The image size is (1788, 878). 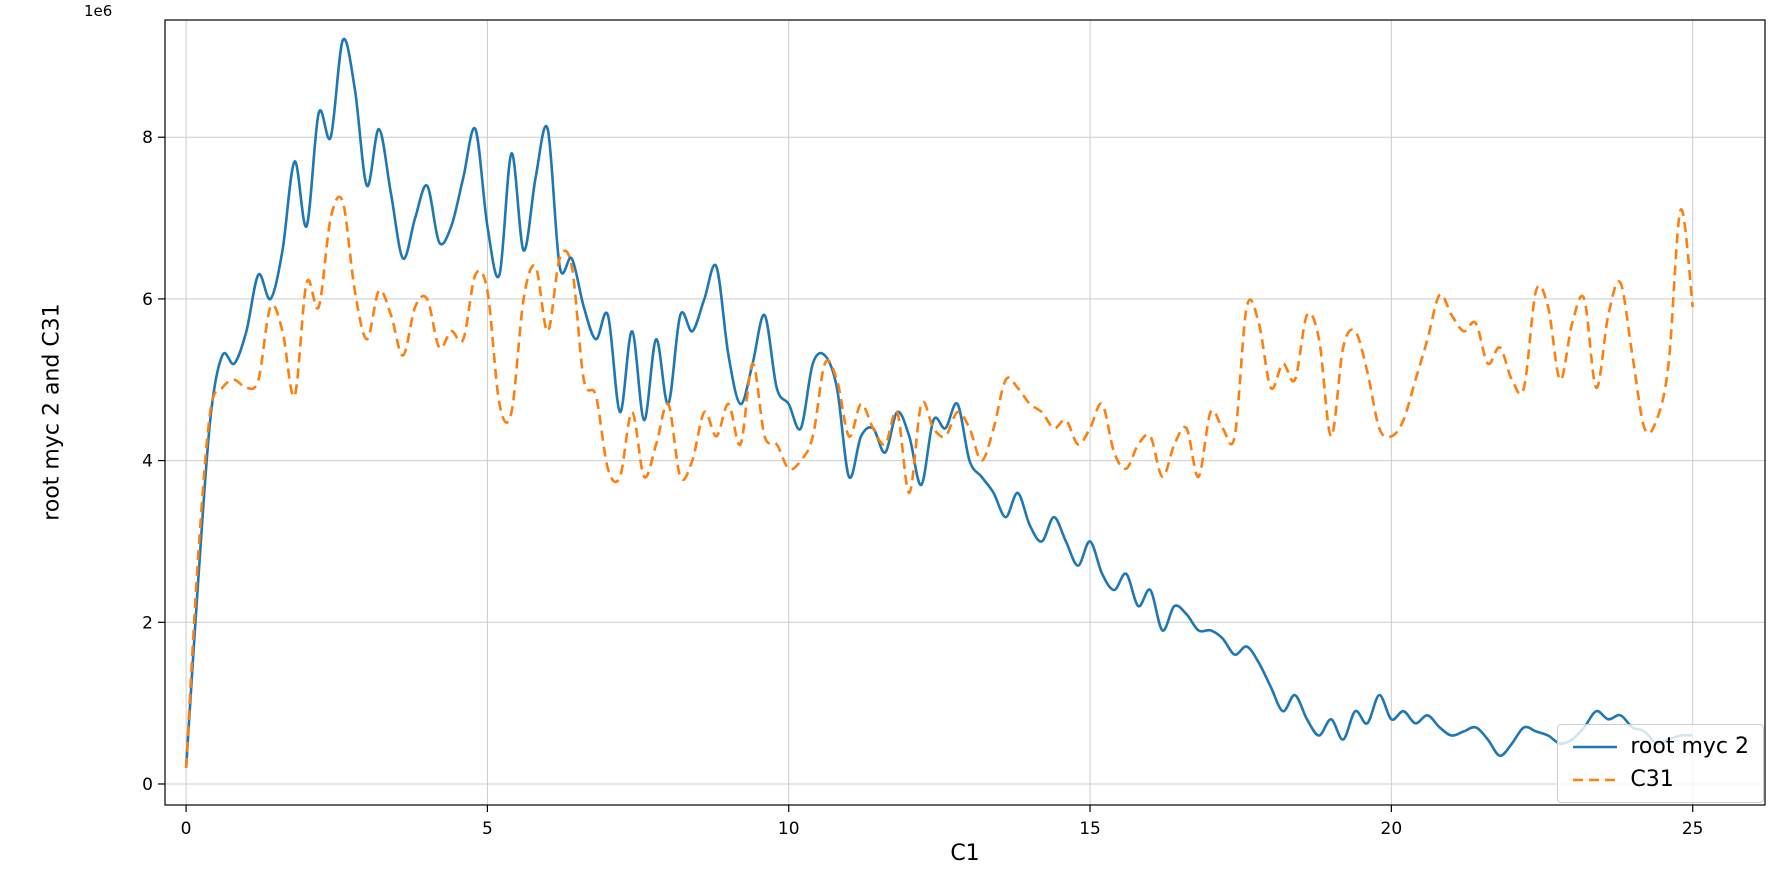 I want to click on y-tick-label: 6, so click(x=147, y=300).